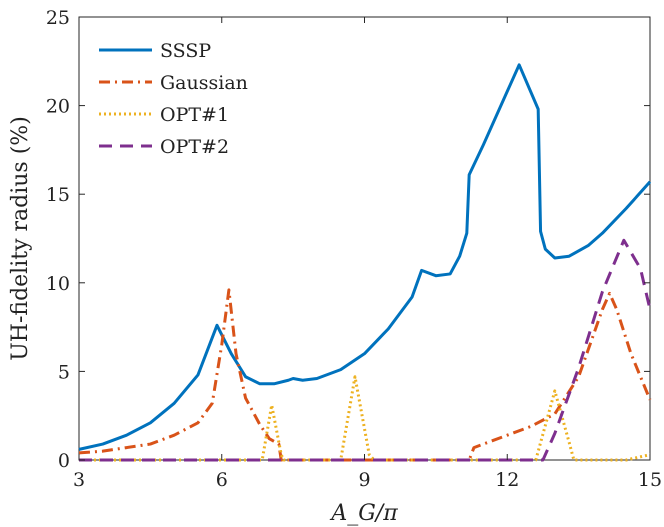  What do you see at coordinates (194, 115) in the screenshot?
I see `legend-label-3: OPT#1` at bounding box center [194, 115].